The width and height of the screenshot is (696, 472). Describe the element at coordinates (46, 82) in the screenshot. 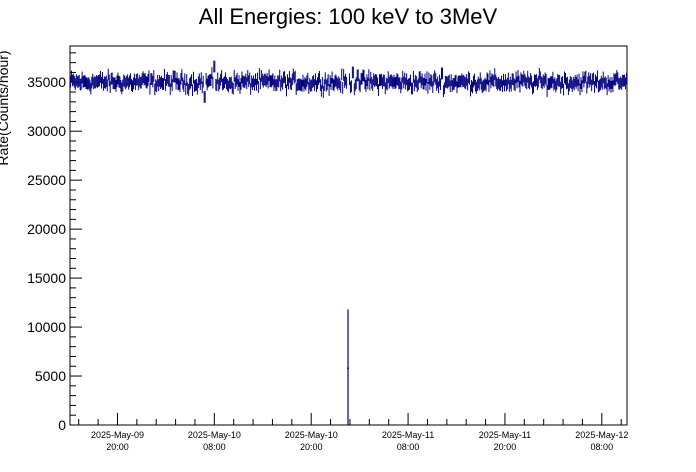

I see `y-tick-label: 35000` at that location.